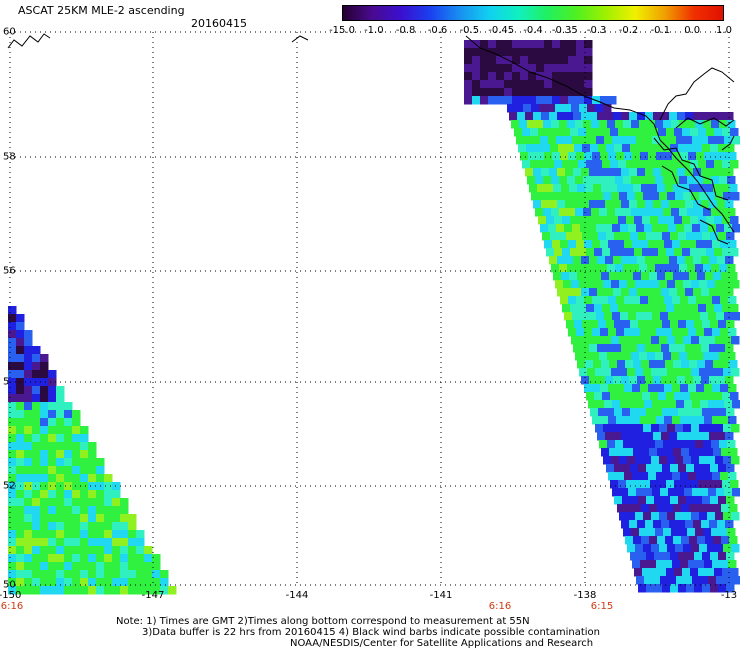 This screenshot has height=650, width=740. Describe the element at coordinates (628, 30) in the screenshot. I see `colorbar-tick: -0.2` at that location.